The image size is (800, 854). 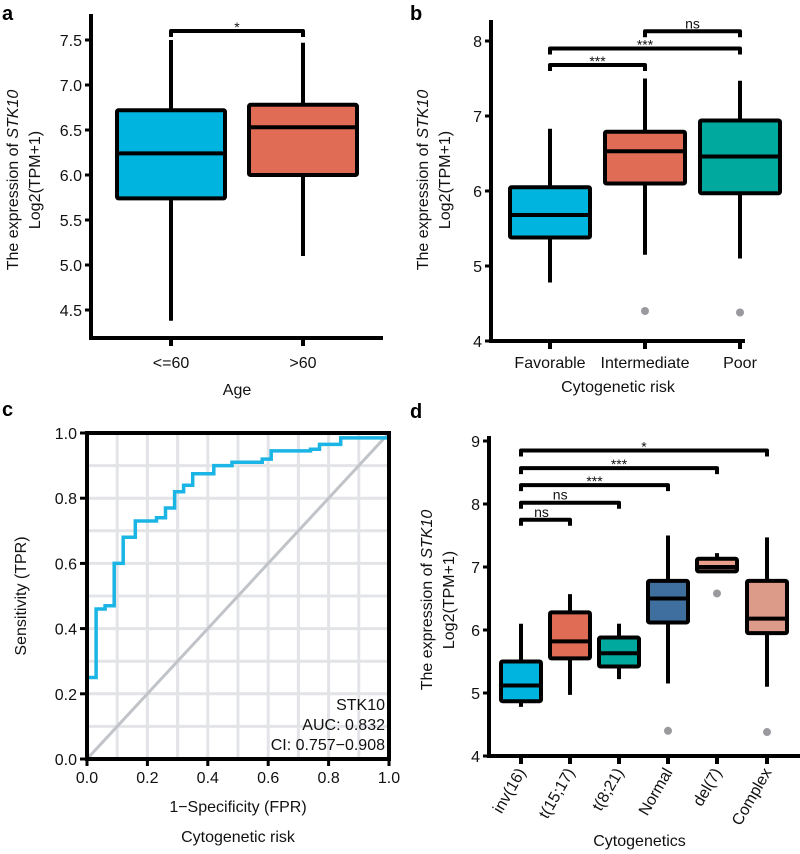 What do you see at coordinates (66, 564) in the screenshot?
I see `y-tick-label: 0.6` at bounding box center [66, 564].